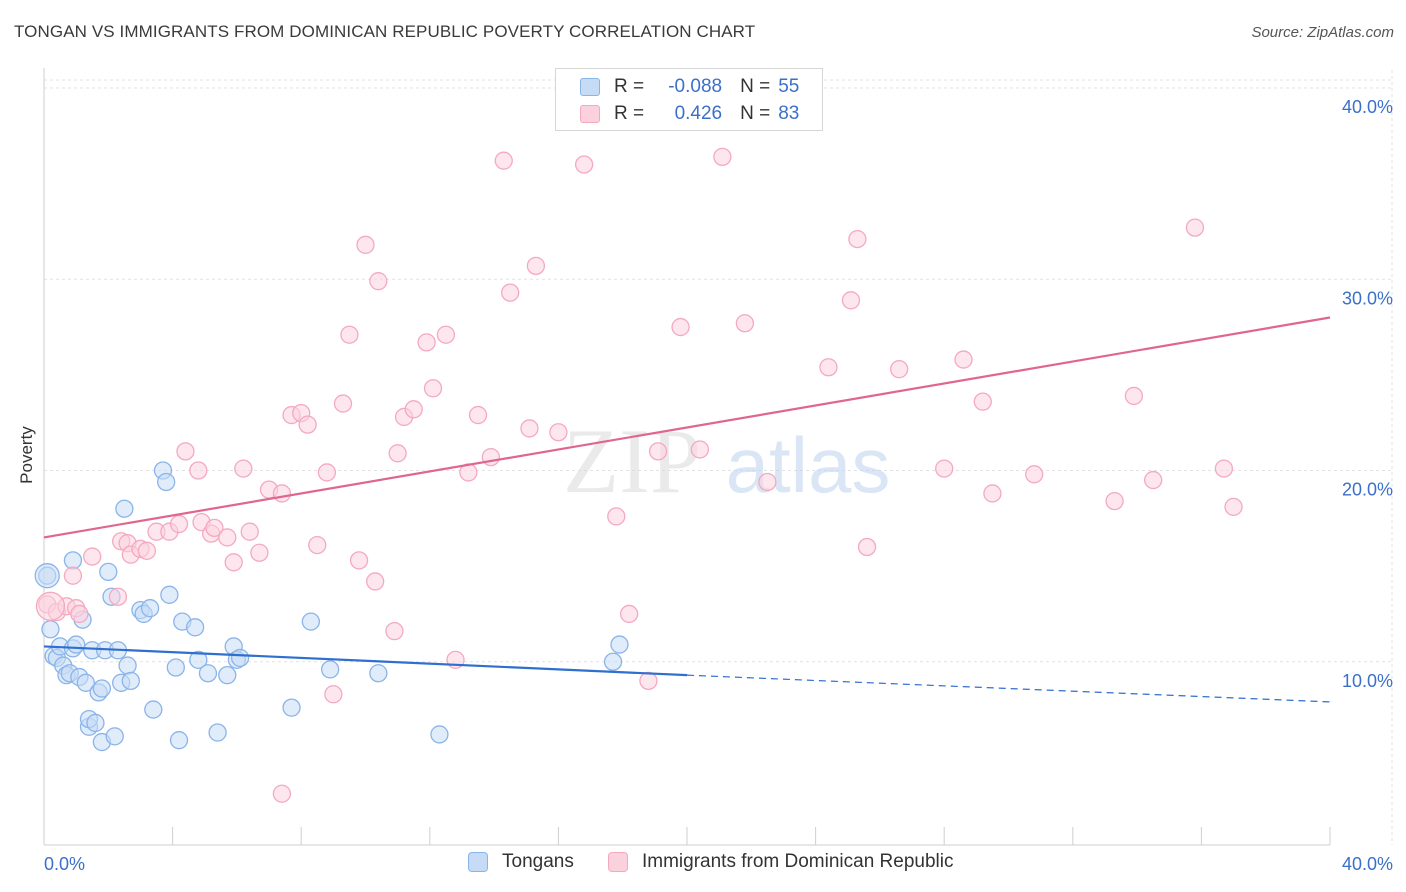 This screenshot has height=892, width=1406. I want to click on legend-n-value-dominican: 83, so click(789, 113).